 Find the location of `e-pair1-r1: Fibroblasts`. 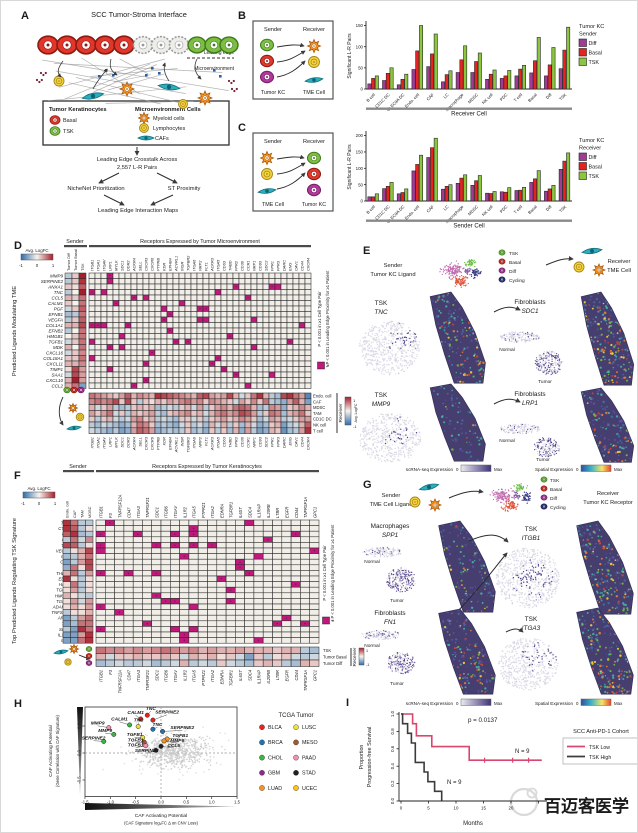

e-pair1-r1: Fibroblasts is located at coordinates (529, 302).